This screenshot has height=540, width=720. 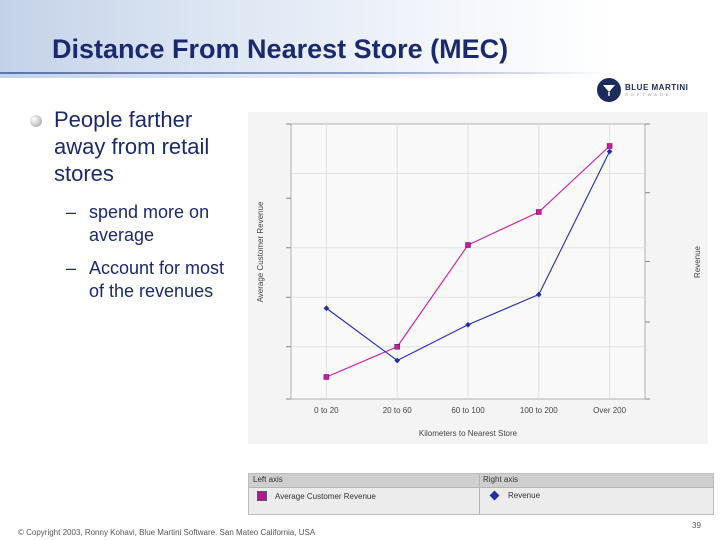 I want to click on x-tick-label: 60 to 100, so click(x=468, y=410).